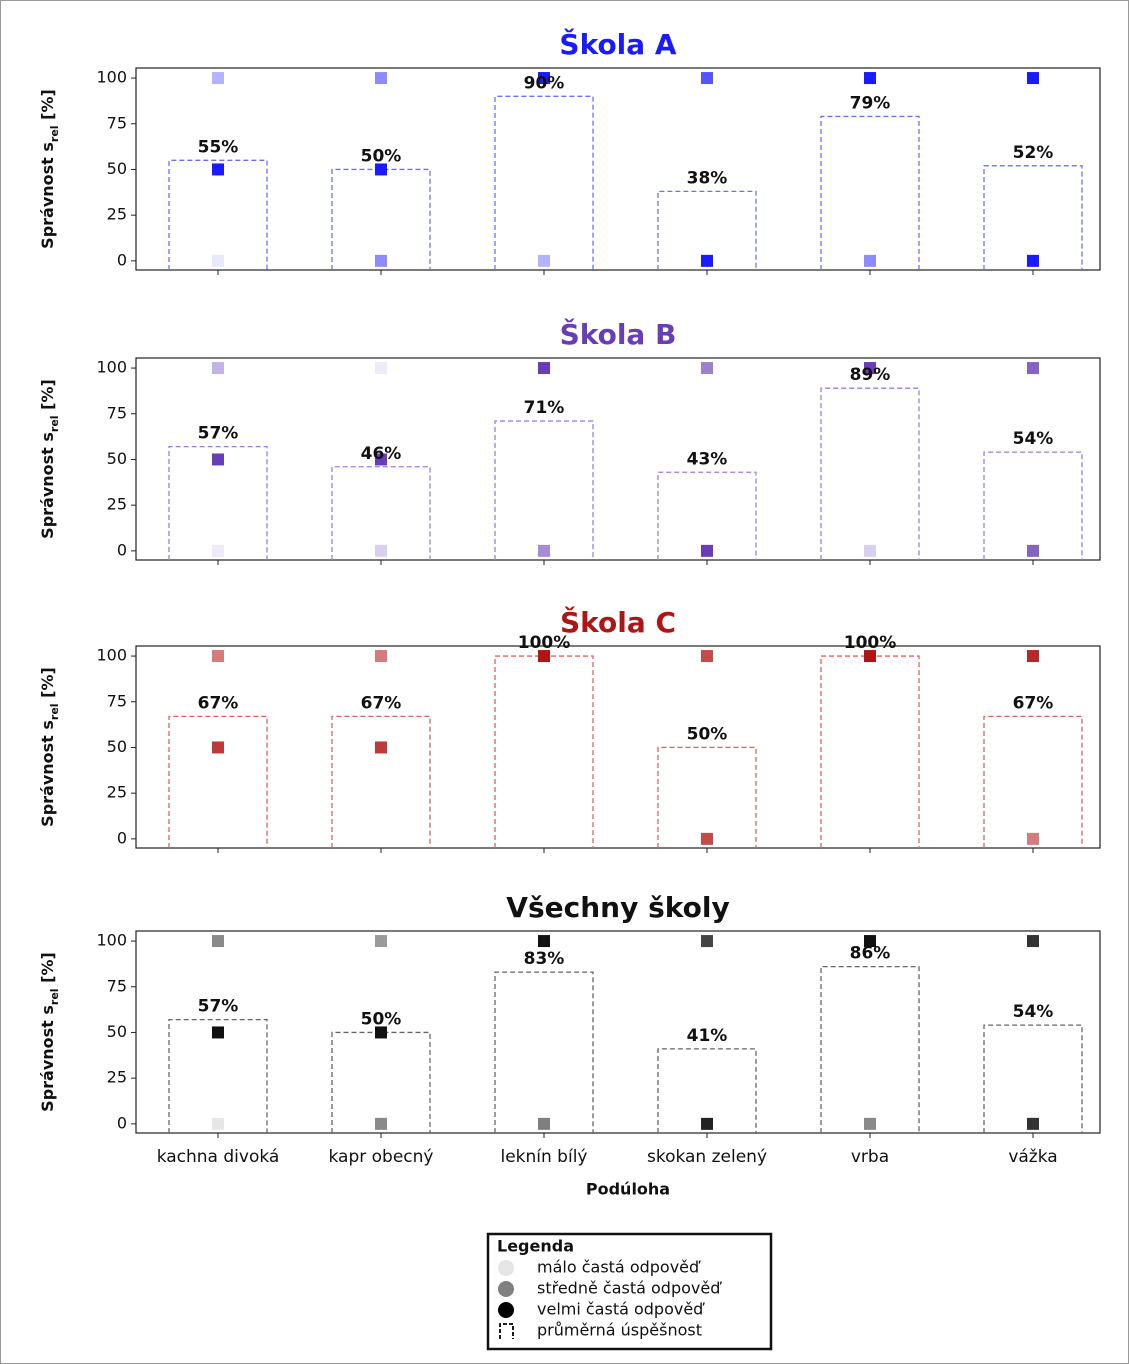  What do you see at coordinates (381, 1157) in the screenshot?
I see `x-tick-label: kapr obecný` at bounding box center [381, 1157].